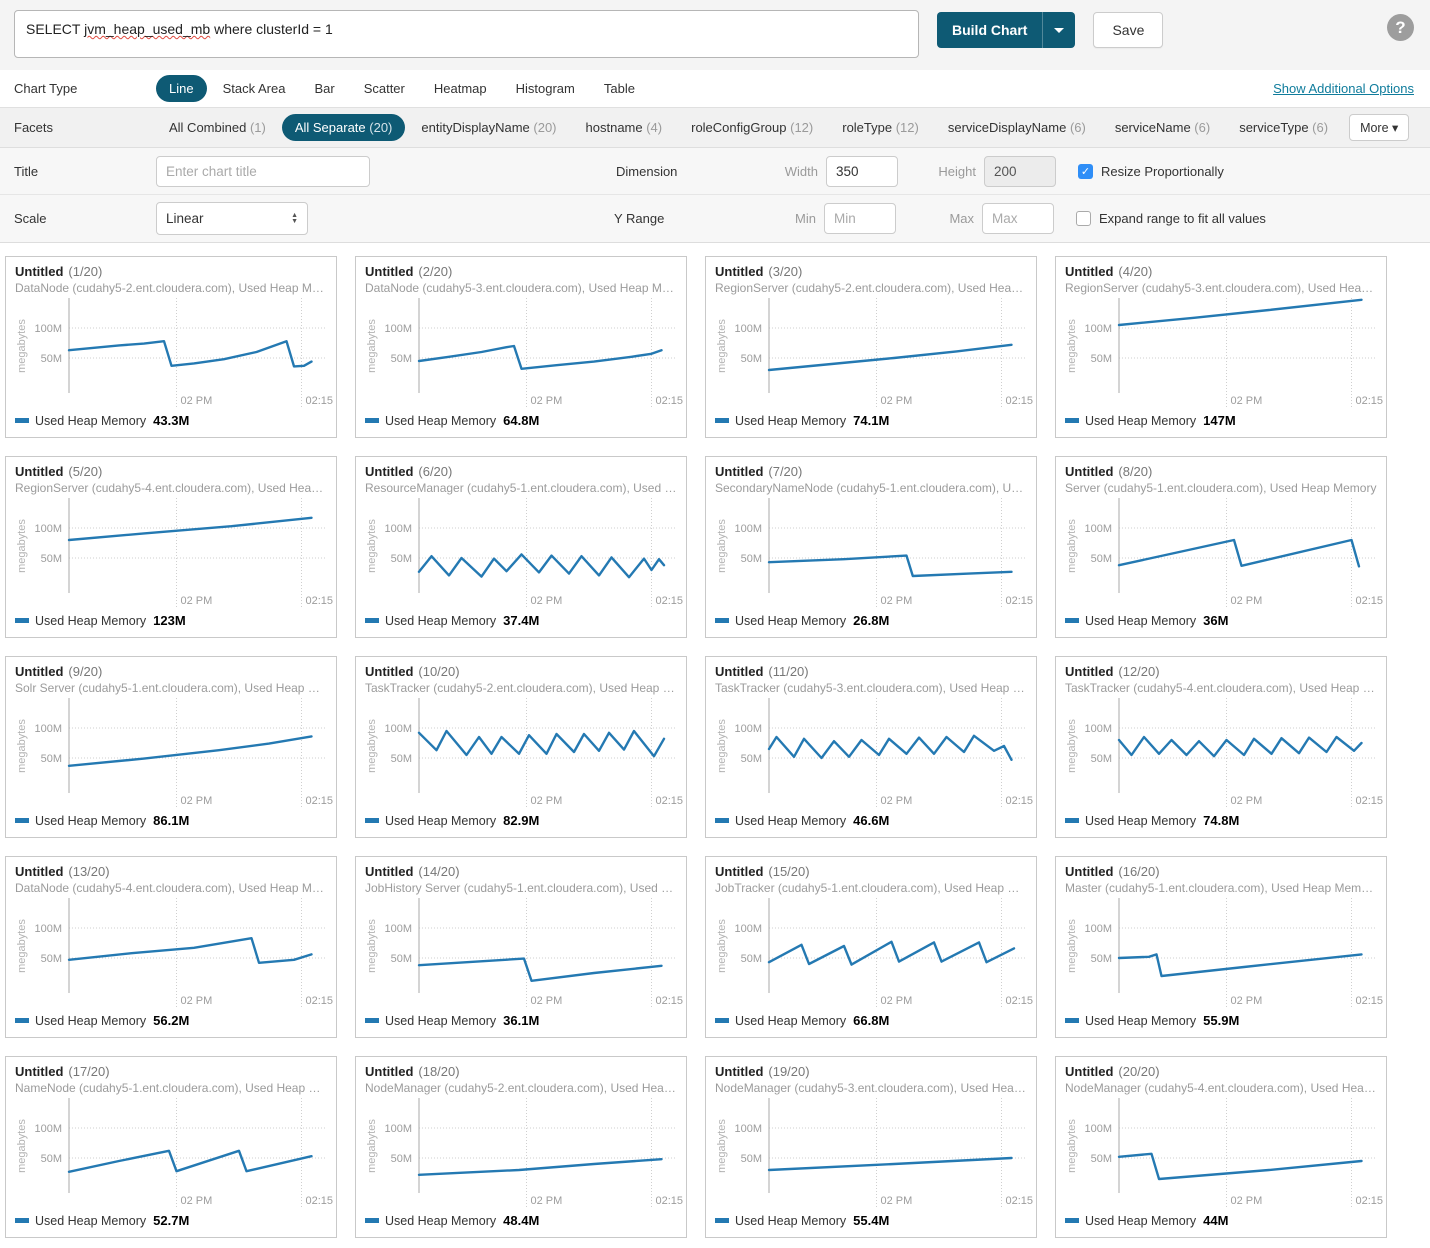  I want to click on expand-range-checkbox: ✓, so click(1083, 218).